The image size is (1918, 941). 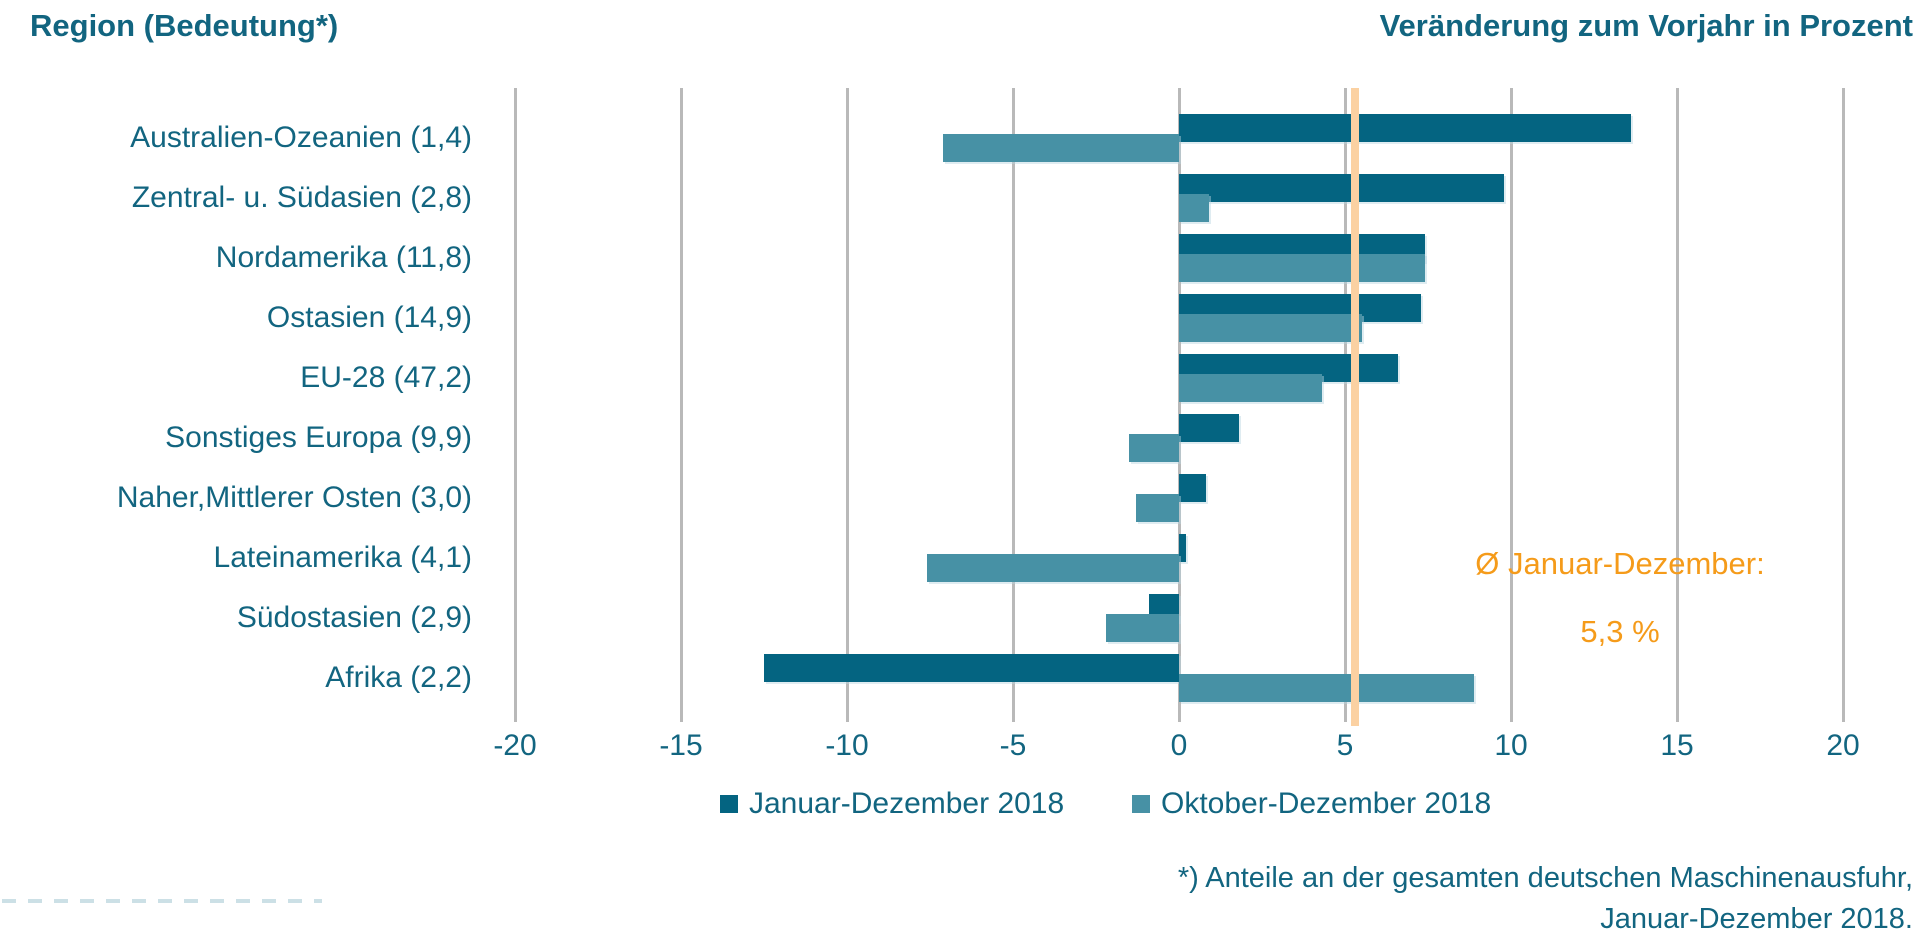 I want to click on category-label: Nordamerika (11,8), so click(x=343, y=257).